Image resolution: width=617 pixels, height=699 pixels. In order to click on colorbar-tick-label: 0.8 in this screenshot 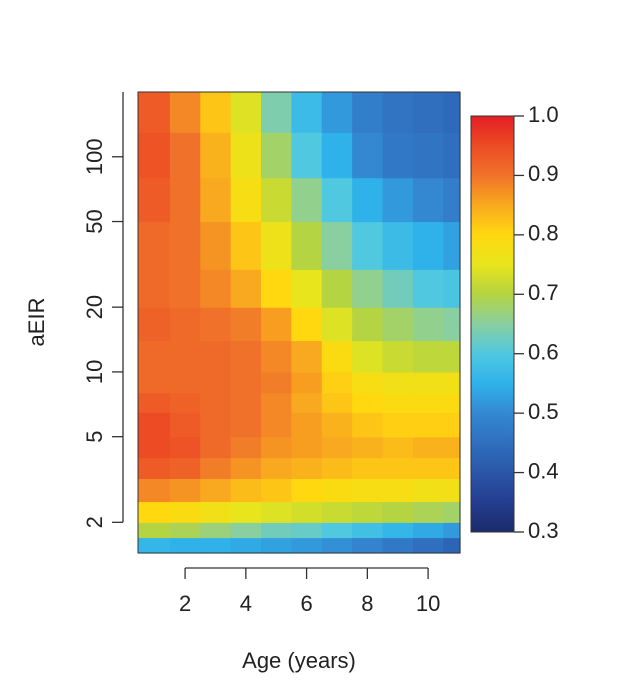, I will do `click(543, 233)`.